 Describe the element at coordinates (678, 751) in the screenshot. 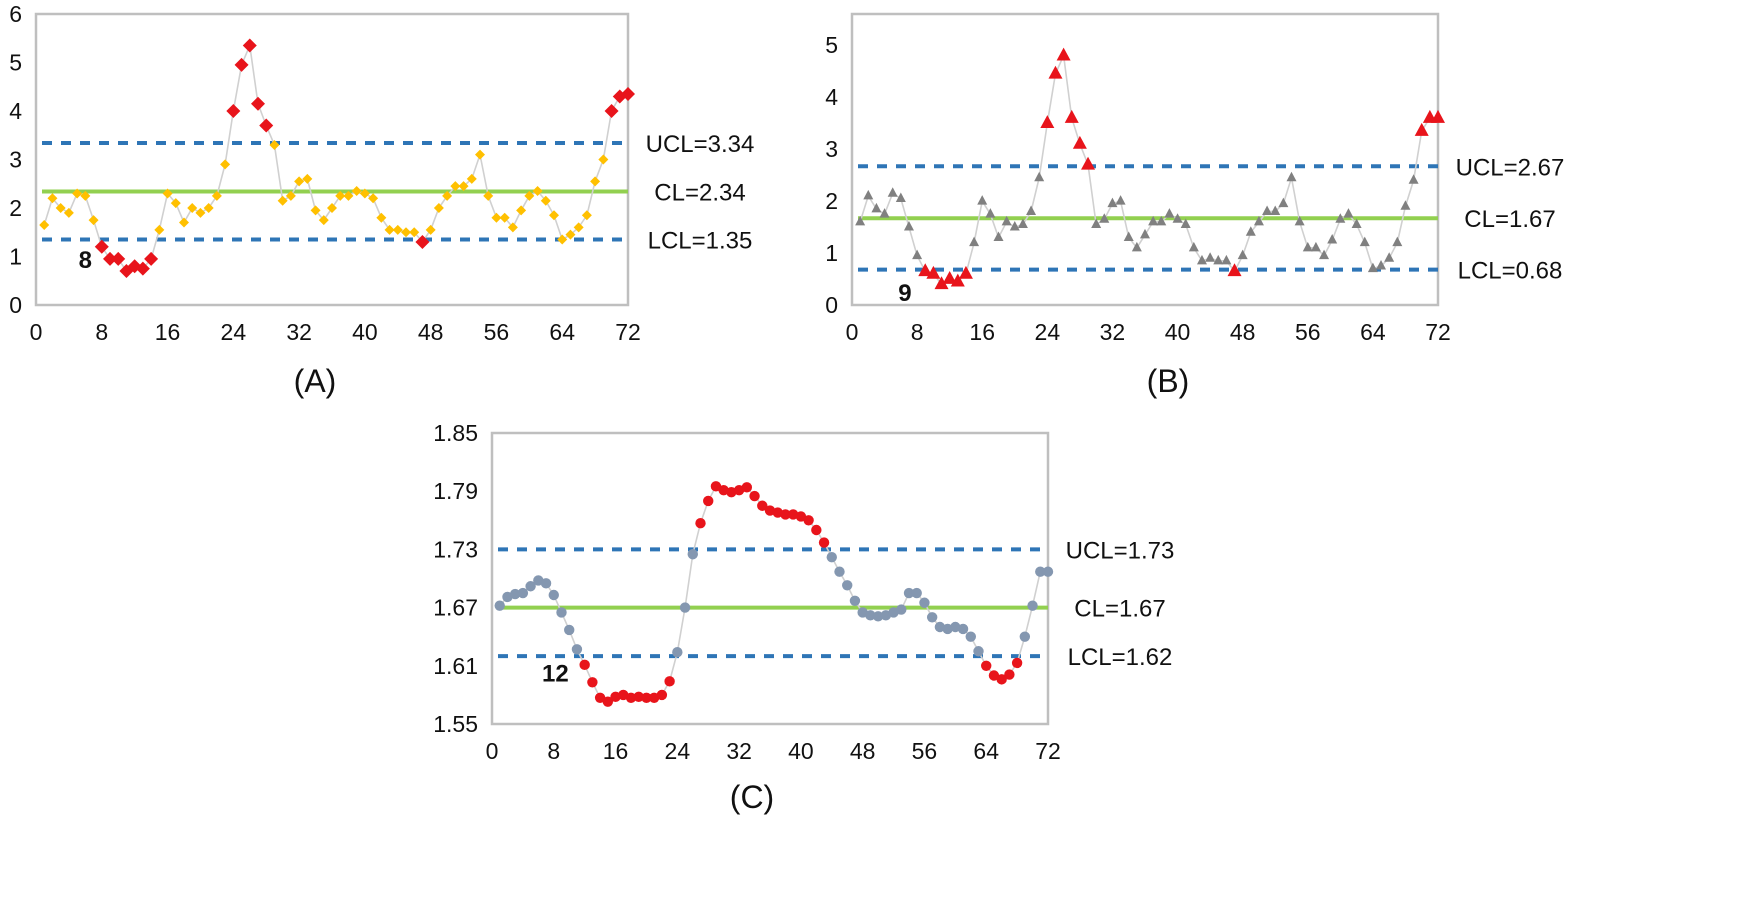

I see `x-tick-label: 24` at that location.